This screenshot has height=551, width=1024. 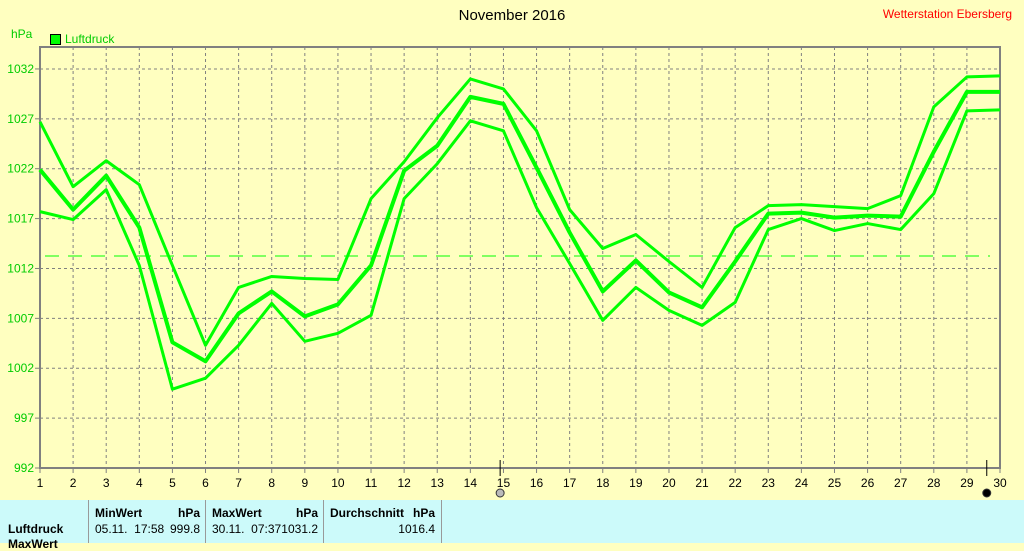 I want to click on x-tick-label: 11, so click(x=371, y=483).